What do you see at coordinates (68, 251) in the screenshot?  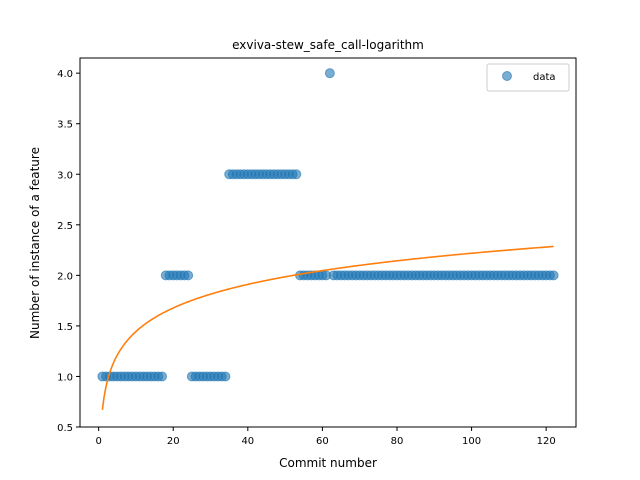 I see `y-axis: 0.5 1.0 1.5 2.0 2.5 3.0 3.5 4.0` at bounding box center [68, 251].